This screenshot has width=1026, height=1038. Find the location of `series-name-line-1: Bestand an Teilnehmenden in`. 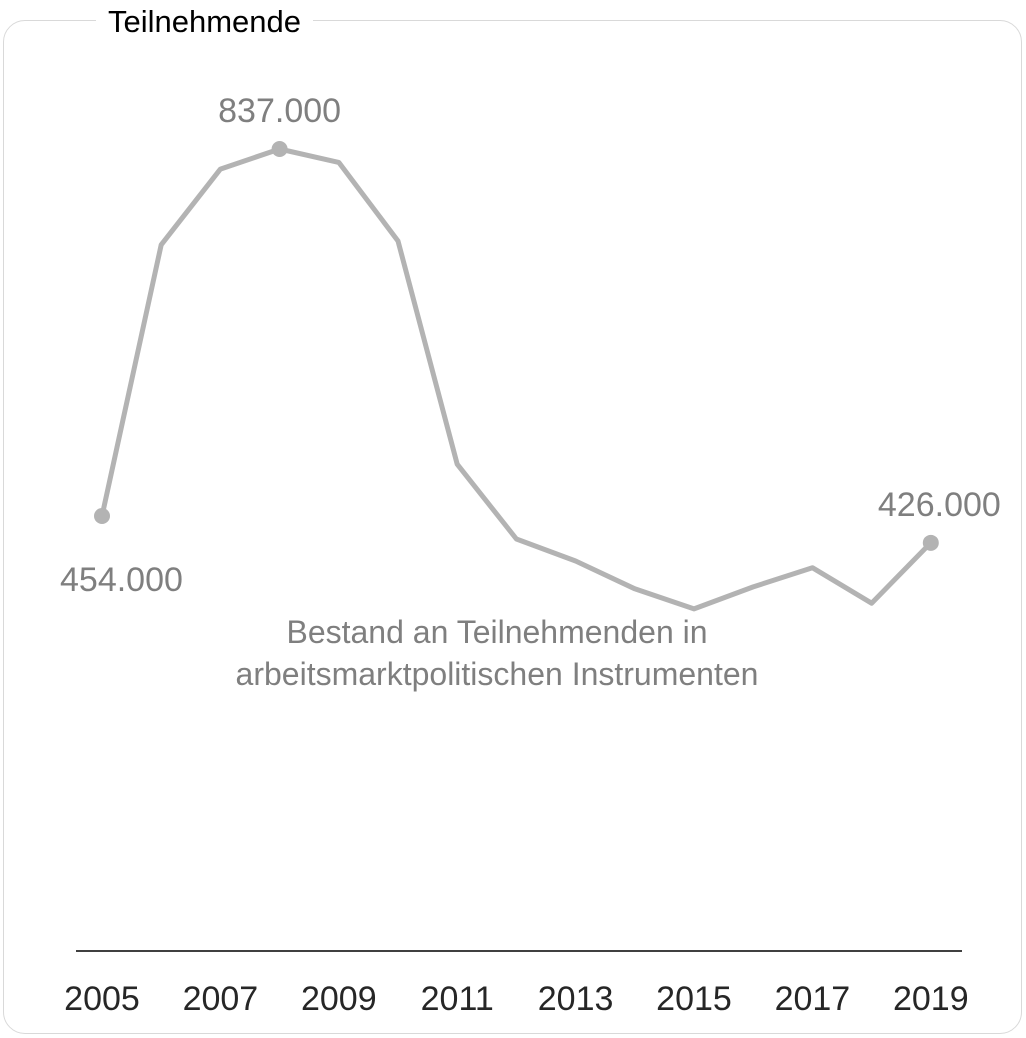

series-name-line-1: Bestand an Teilnehmenden in is located at coordinates (496, 632).